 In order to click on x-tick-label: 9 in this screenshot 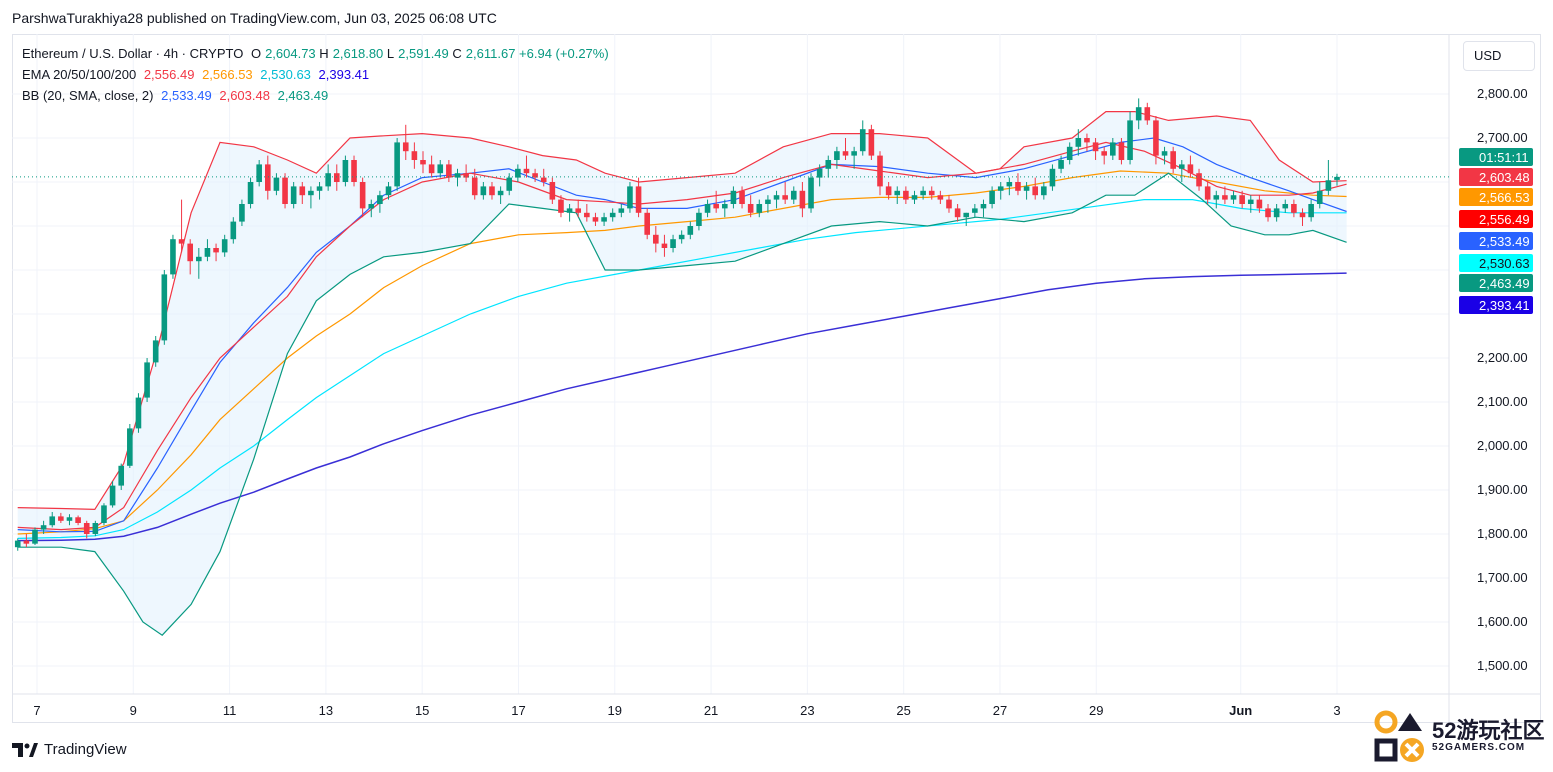, I will do `click(133, 710)`.